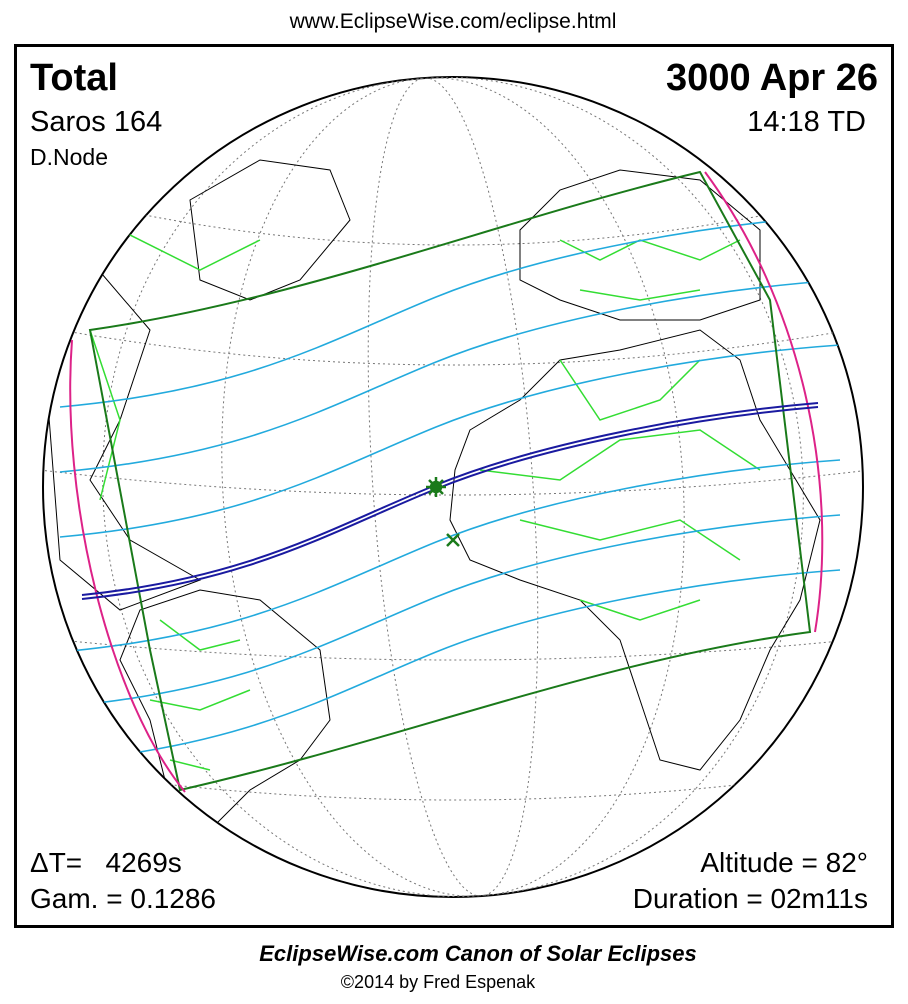  I want to click on url: www.EclipseWise.com/eclipse.html, so click(453, 21).